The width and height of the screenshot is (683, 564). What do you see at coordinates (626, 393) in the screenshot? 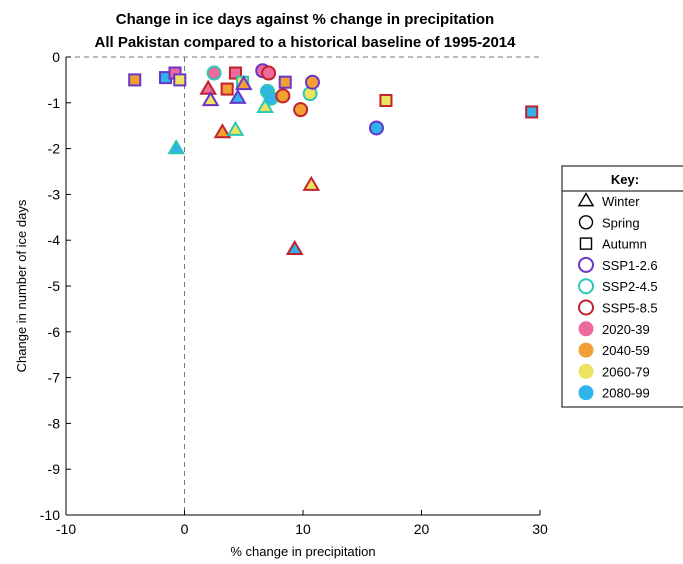
I see `legend-label: 2080-99` at bounding box center [626, 393].